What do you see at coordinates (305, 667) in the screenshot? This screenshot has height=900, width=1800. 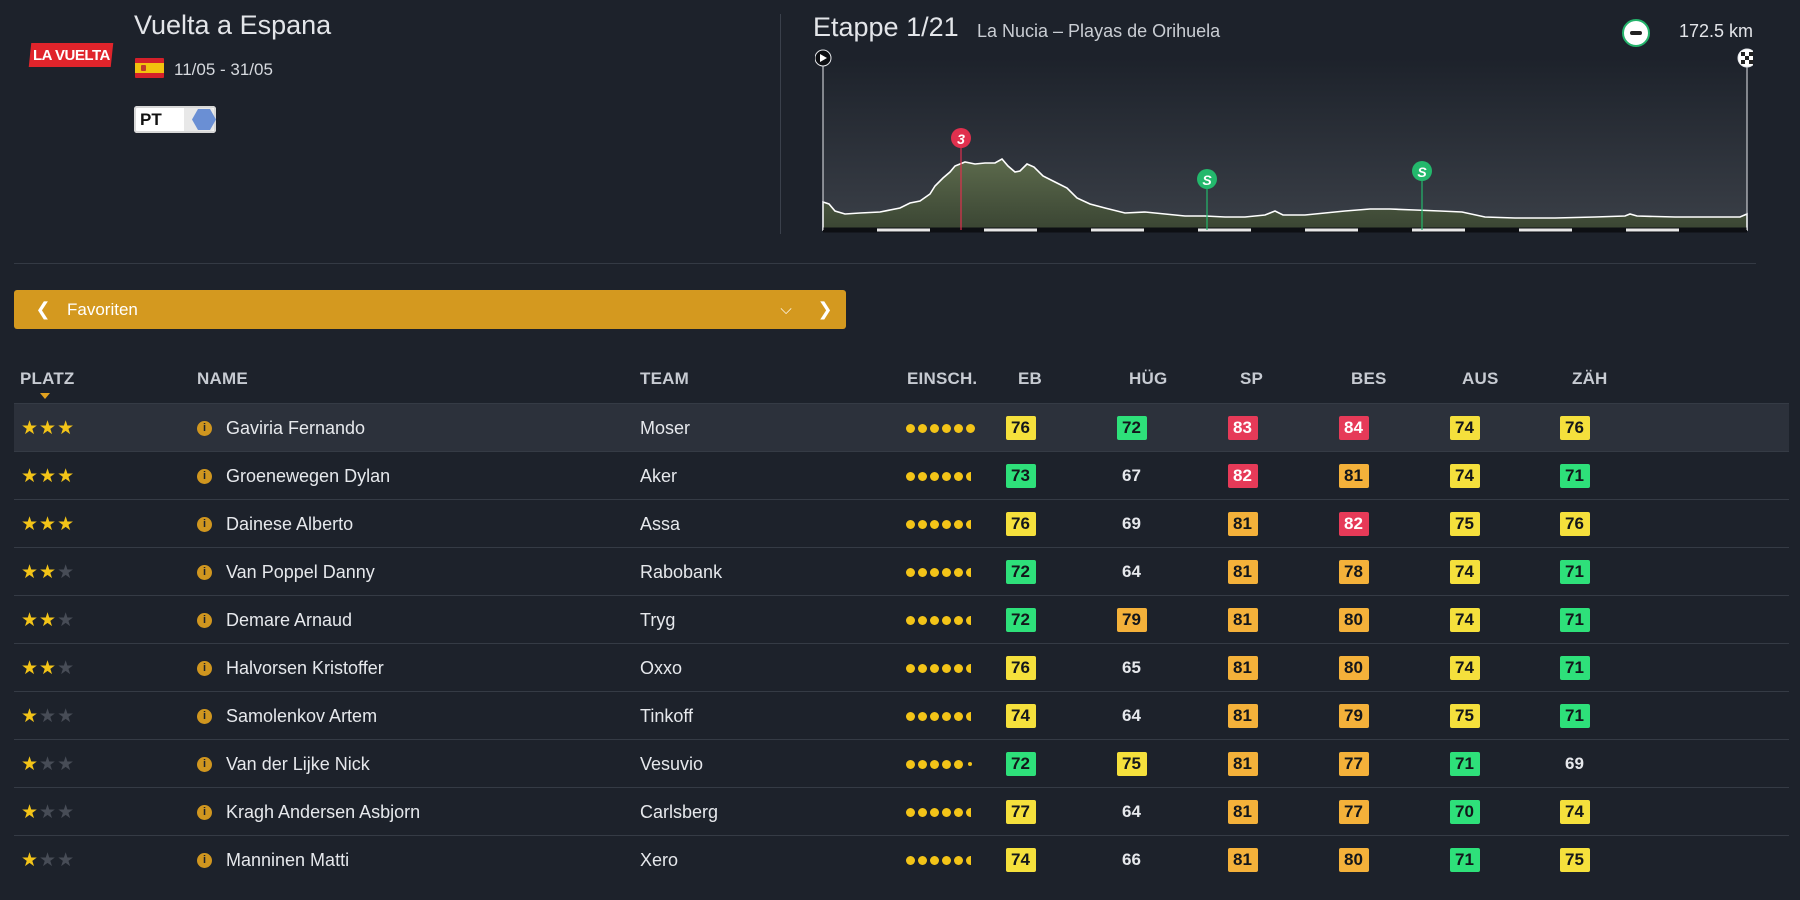 I see `rider-name: Halvorsen Kristoffer` at bounding box center [305, 667].